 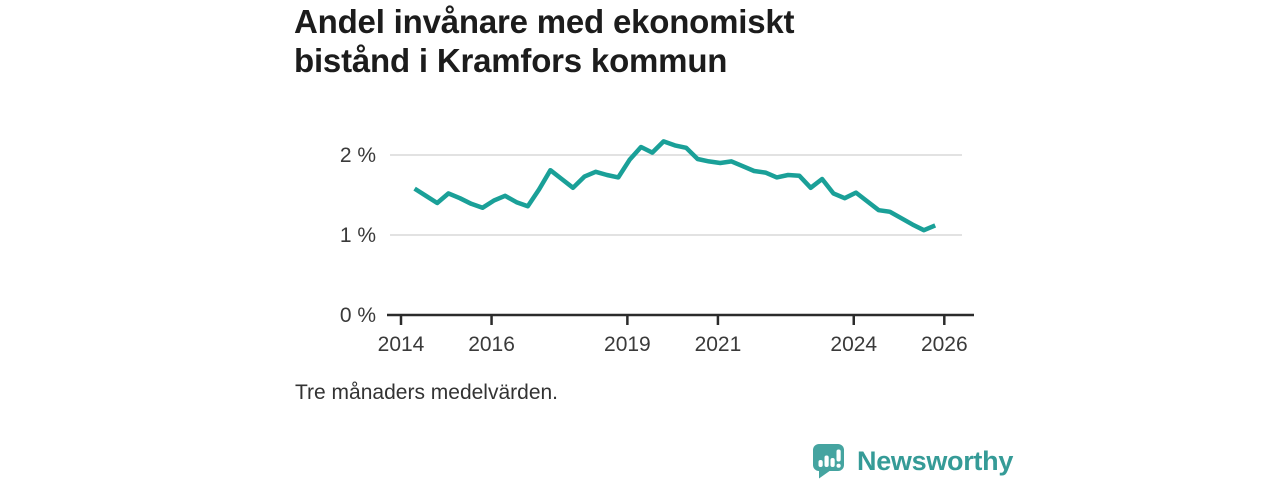 I want to click on x-tick-label: 2026, so click(x=944, y=344).